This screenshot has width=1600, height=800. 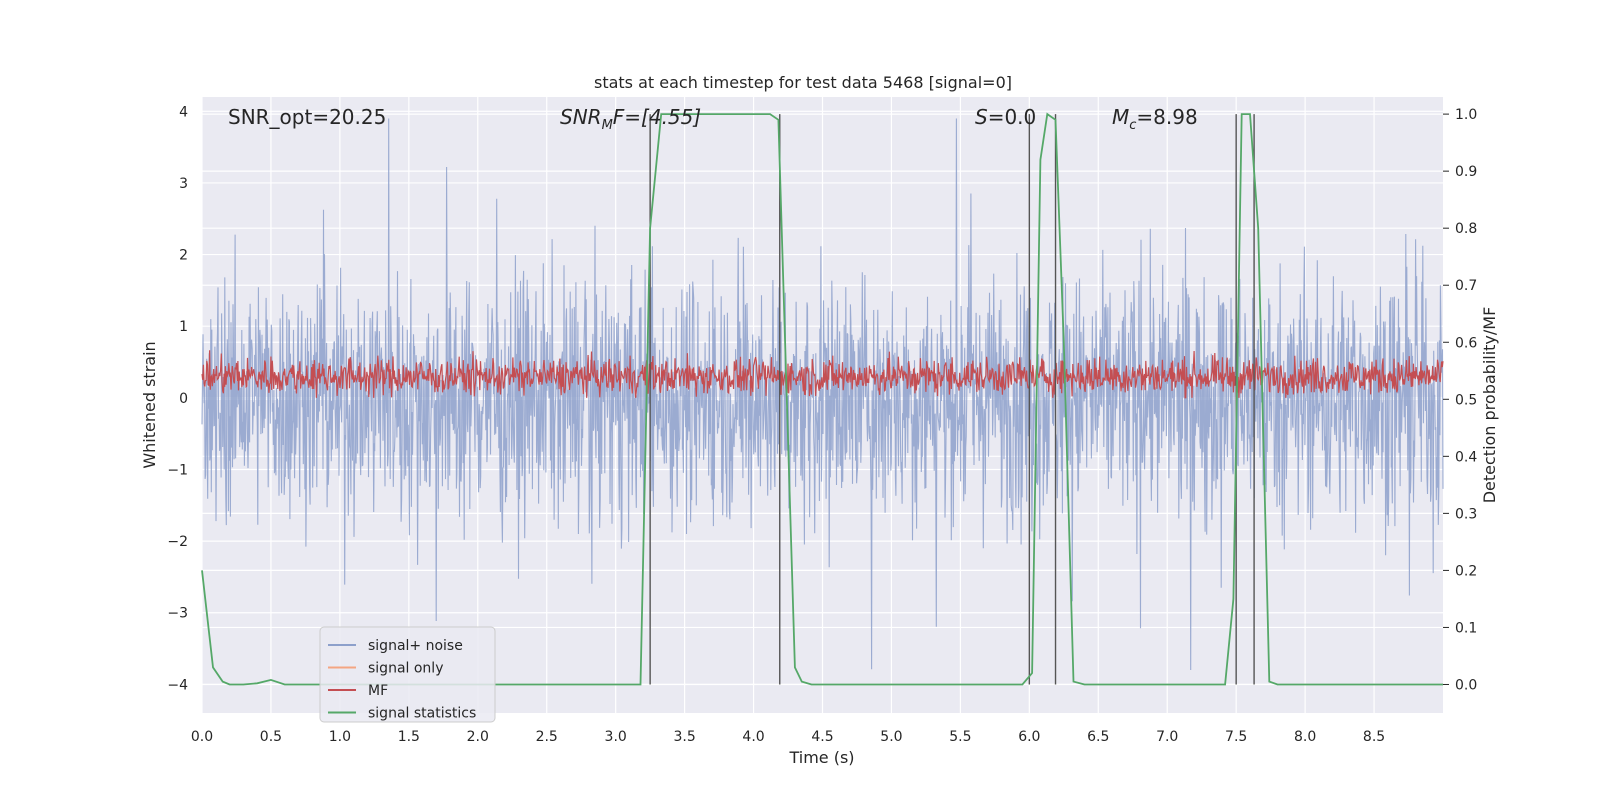 What do you see at coordinates (1098, 737) in the screenshot?
I see `x-tick-label: 6.5` at bounding box center [1098, 737].